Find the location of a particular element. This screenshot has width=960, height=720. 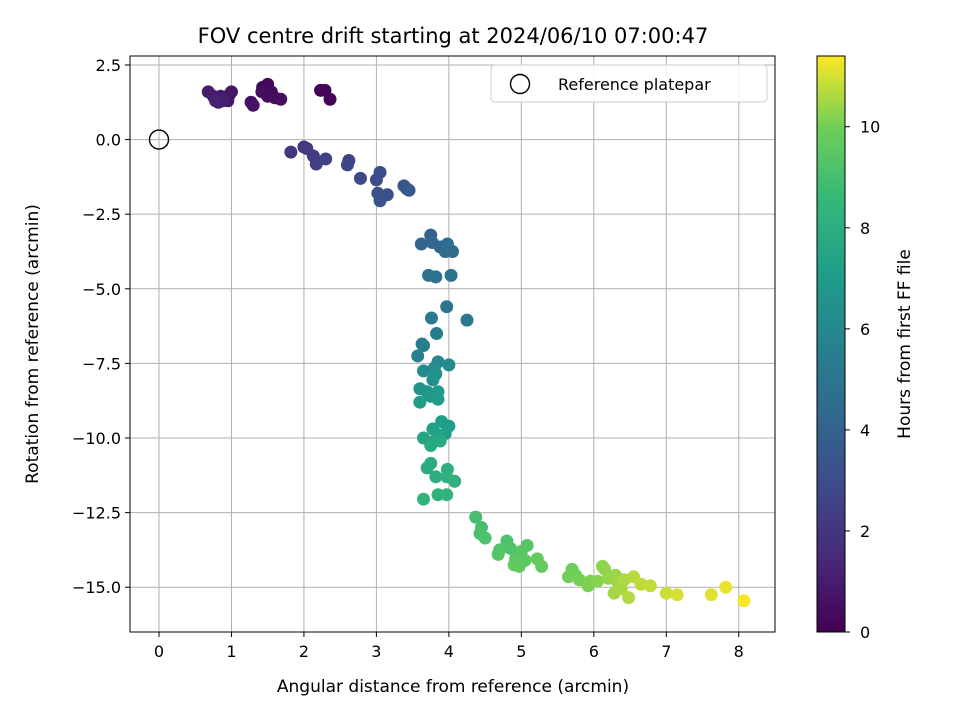

y-tick-label: −2.5 is located at coordinates (101, 214).